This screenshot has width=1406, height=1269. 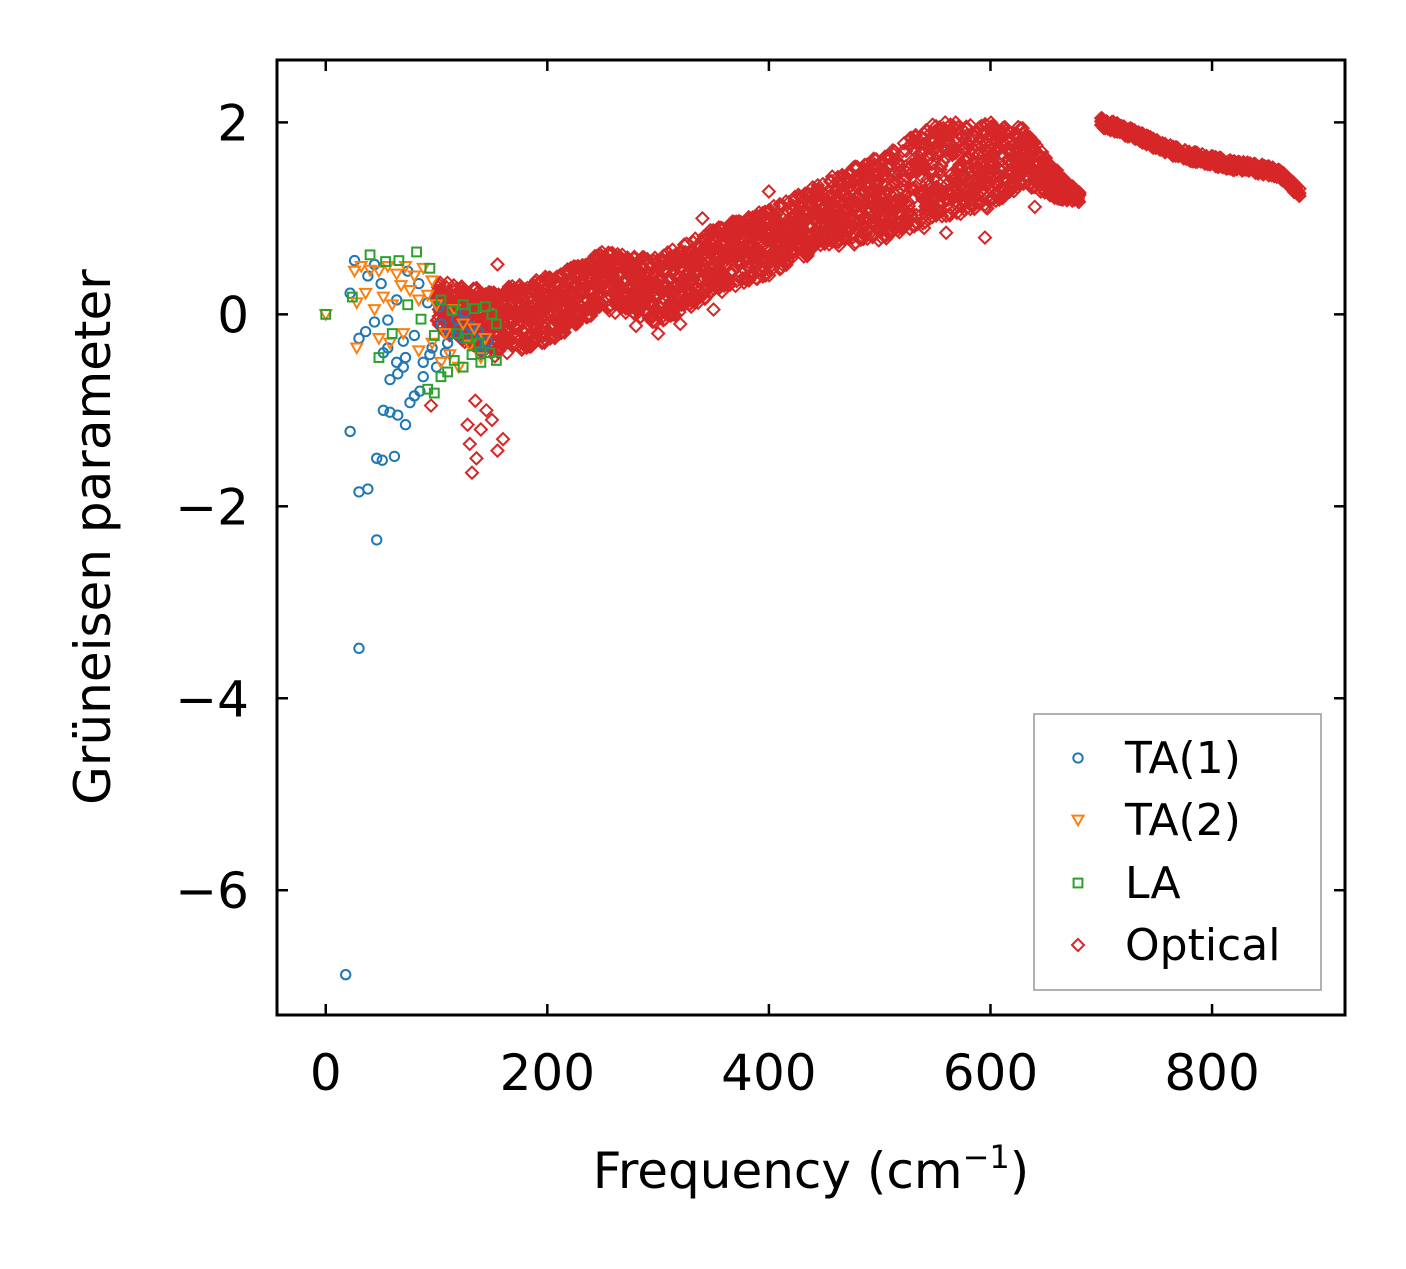 What do you see at coordinates (1202, 945) in the screenshot?
I see `legend-label-optical: Optical` at bounding box center [1202, 945].